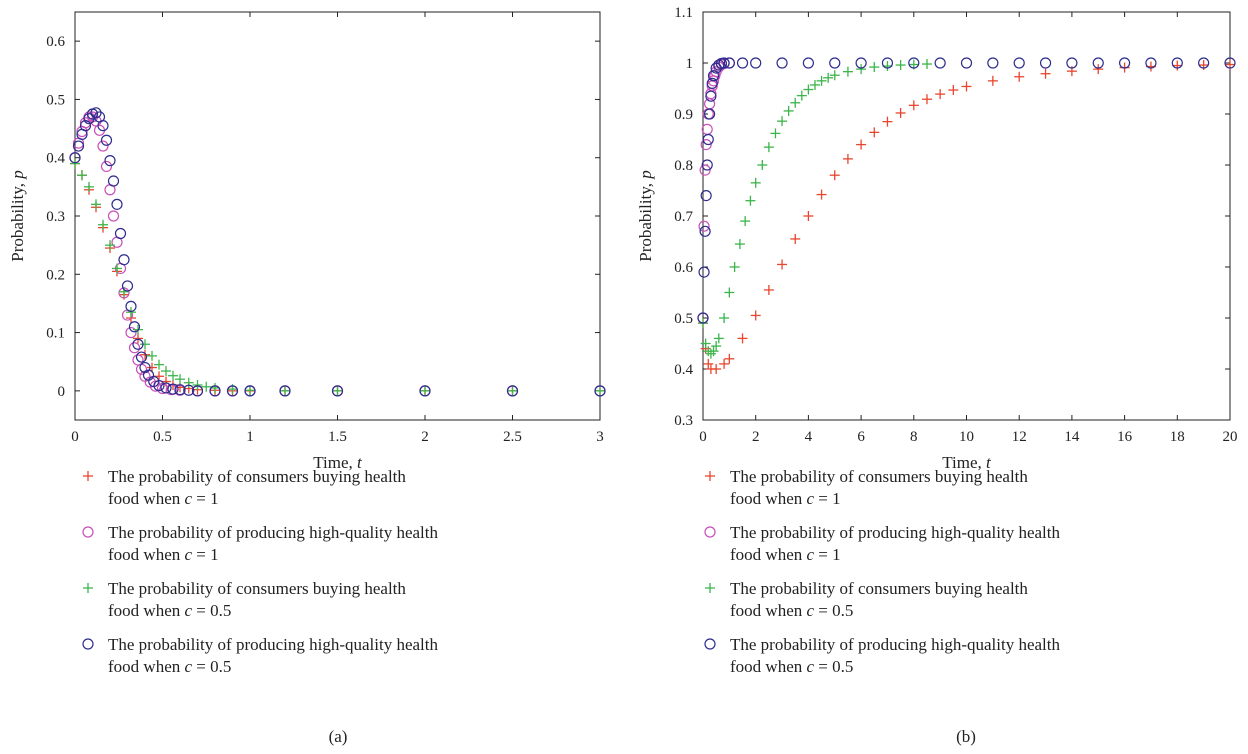  What do you see at coordinates (710, 476) in the screenshot?
I see `legend-marker-plus` at bounding box center [710, 476].